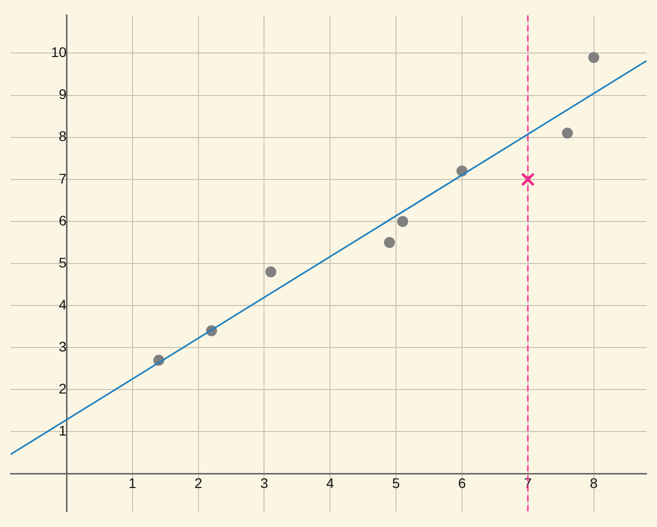  What do you see at coordinates (62, 94) in the screenshot?
I see `y-tick-label: 9` at bounding box center [62, 94].